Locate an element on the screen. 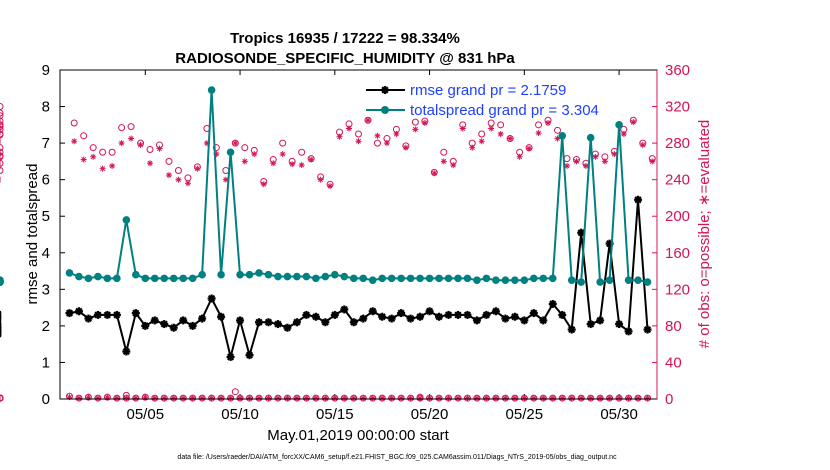  y-right-tick-label: 0 is located at coordinates (669, 399).